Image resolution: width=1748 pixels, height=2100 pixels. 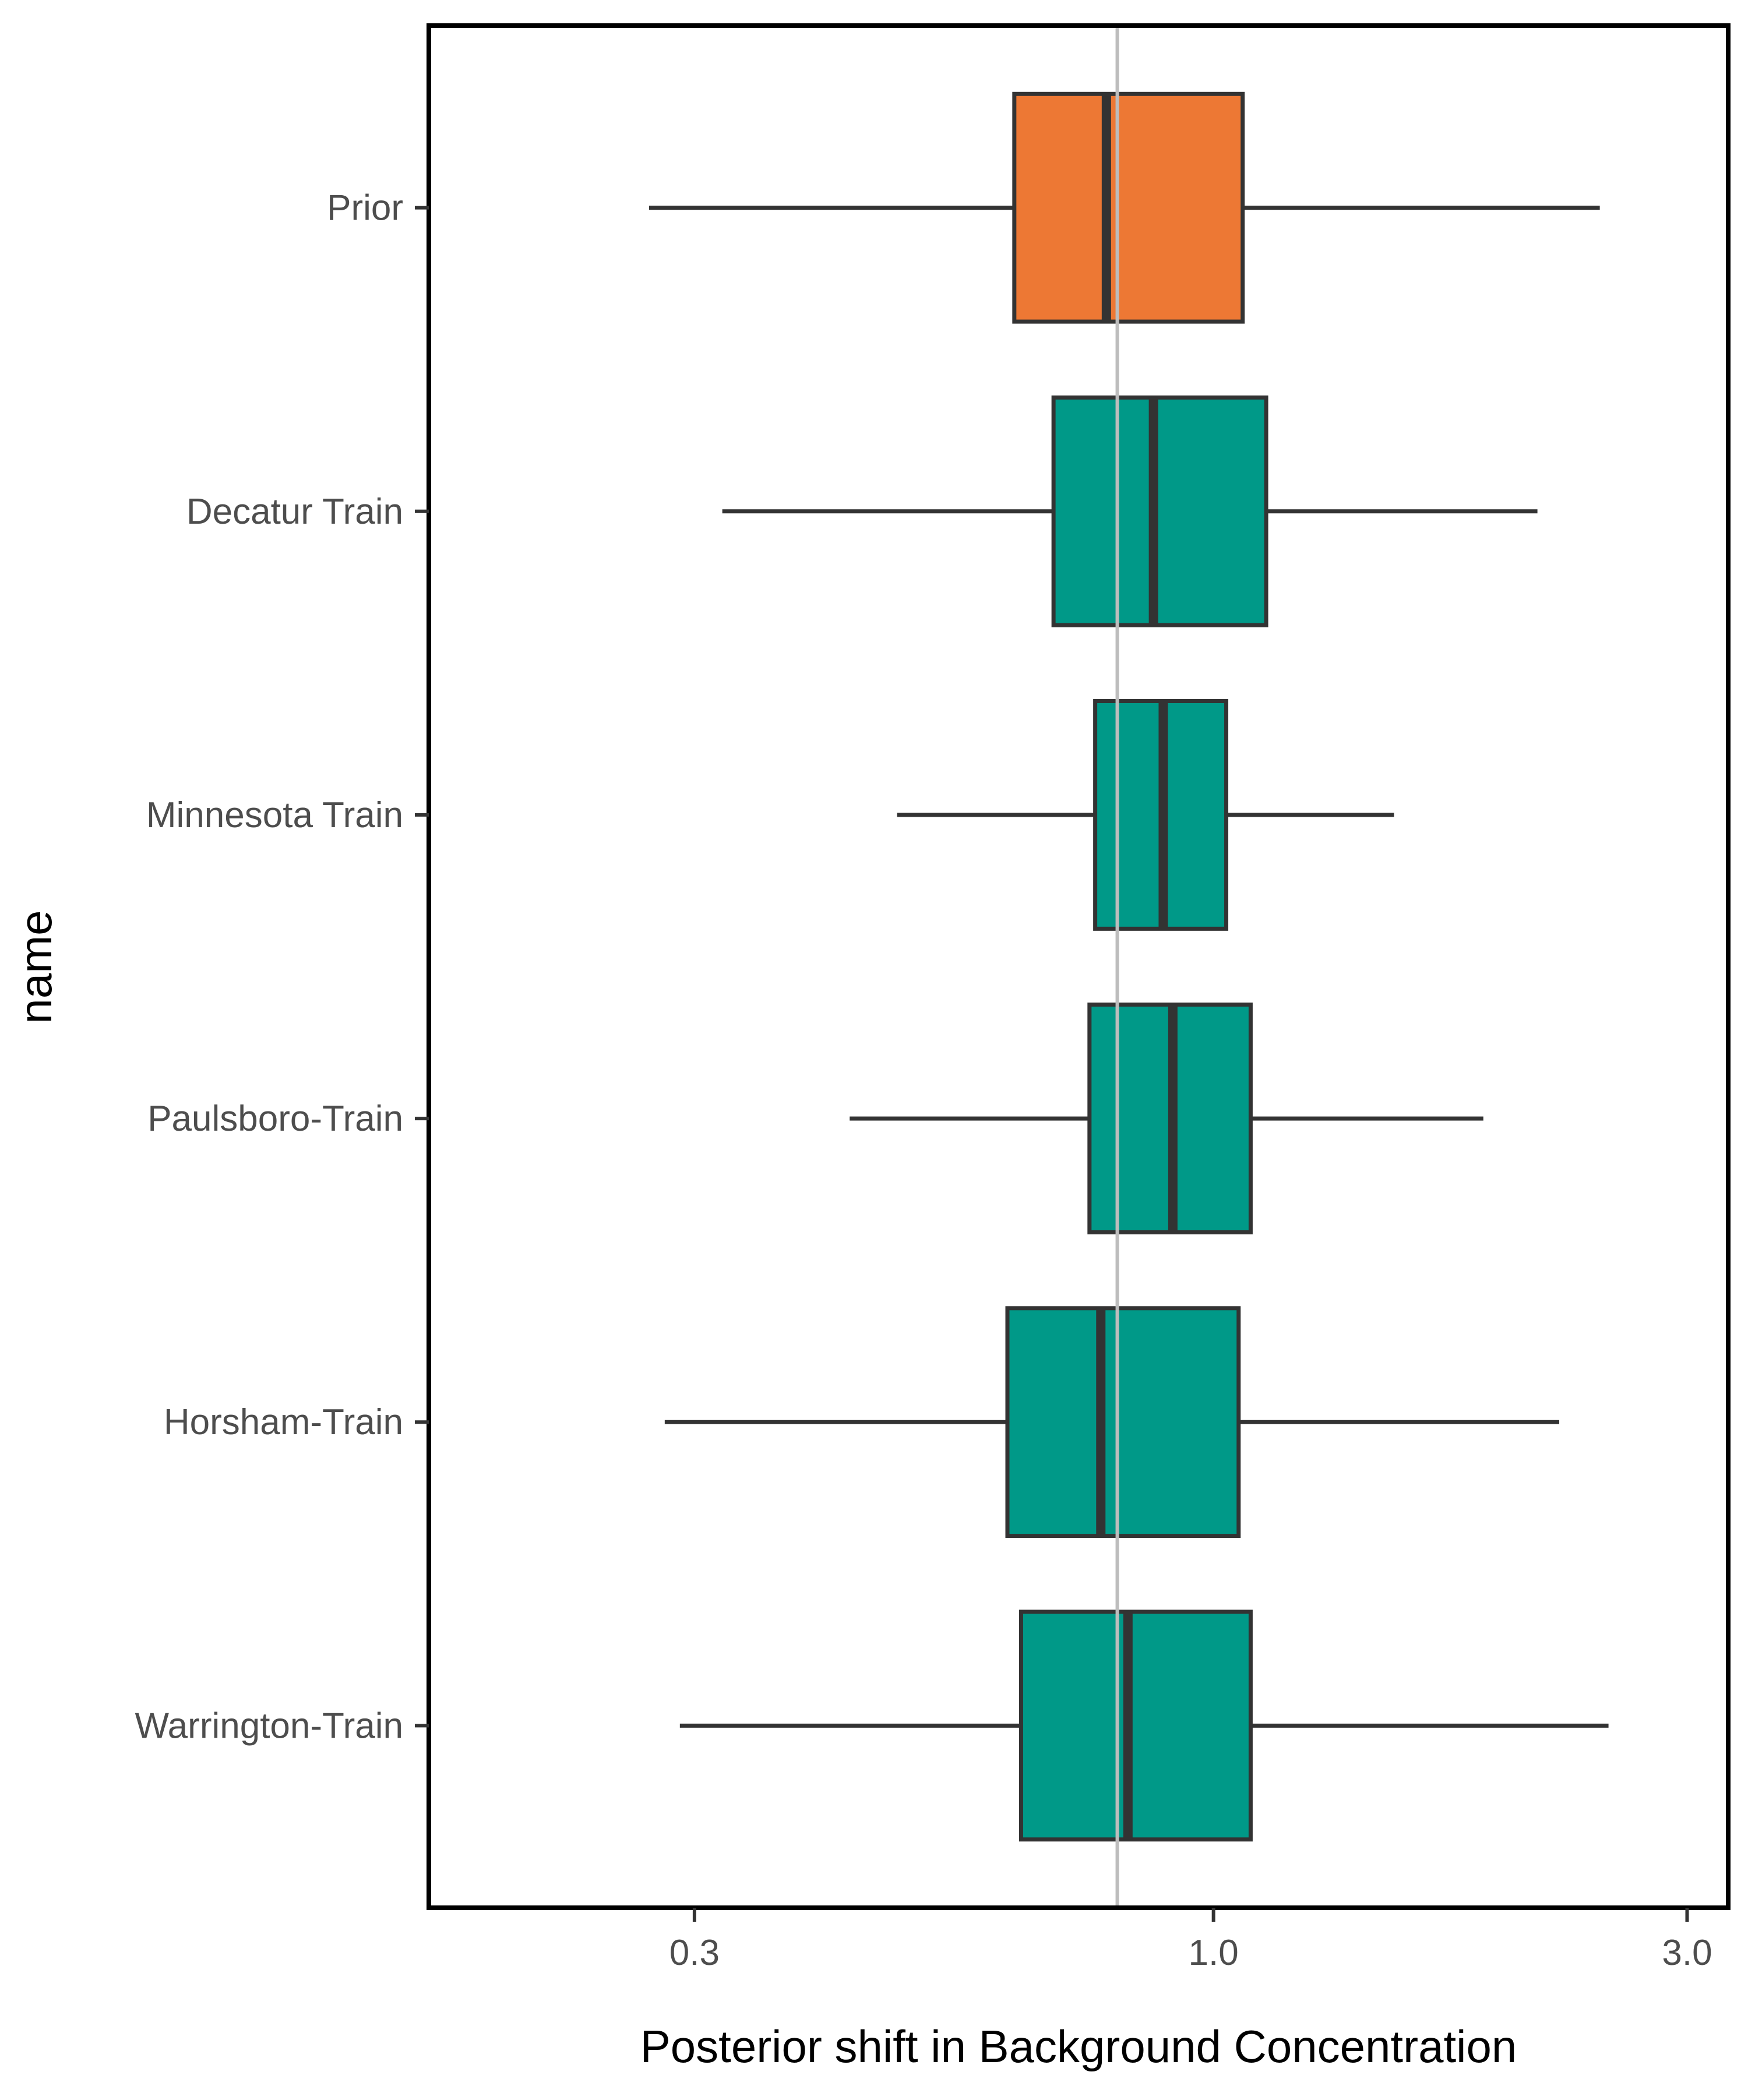 I want to click on y-tick-label-horsham-train: Horsham-Train, so click(x=283, y=1422).